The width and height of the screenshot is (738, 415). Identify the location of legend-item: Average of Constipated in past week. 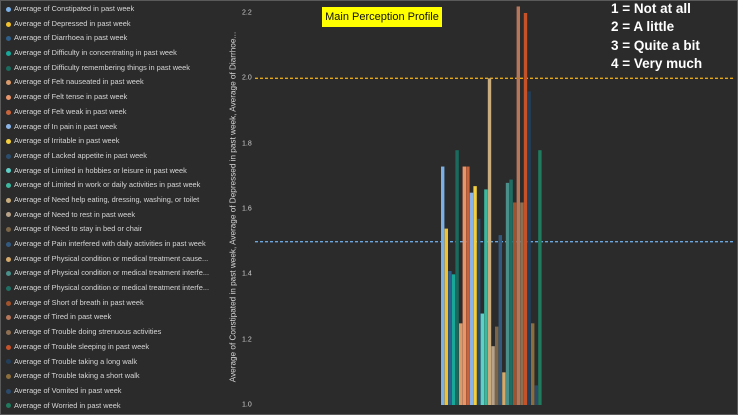
(118, 9).